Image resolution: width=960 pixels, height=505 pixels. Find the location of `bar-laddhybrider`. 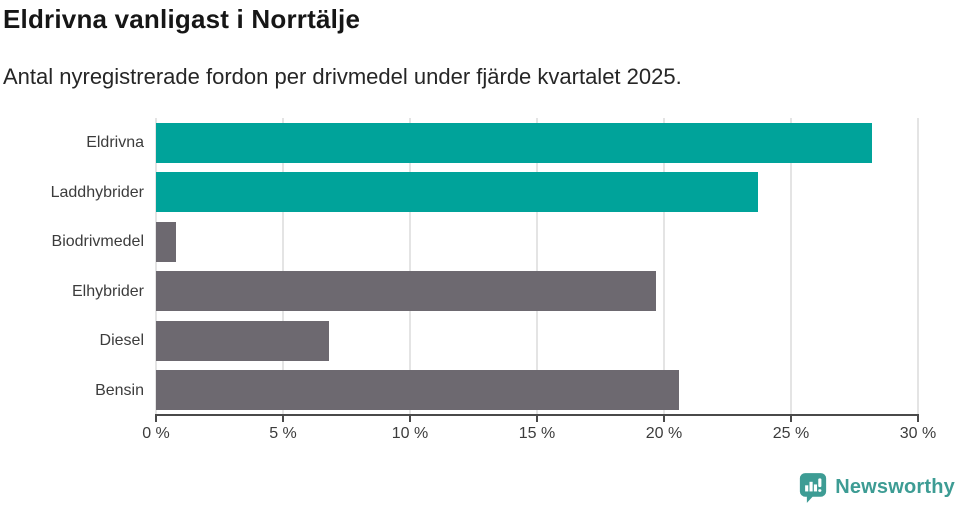

bar-laddhybrider is located at coordinates (457, 192).